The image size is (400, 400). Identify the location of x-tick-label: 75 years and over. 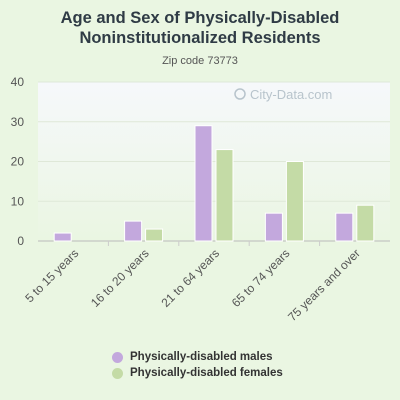
(324, 285).